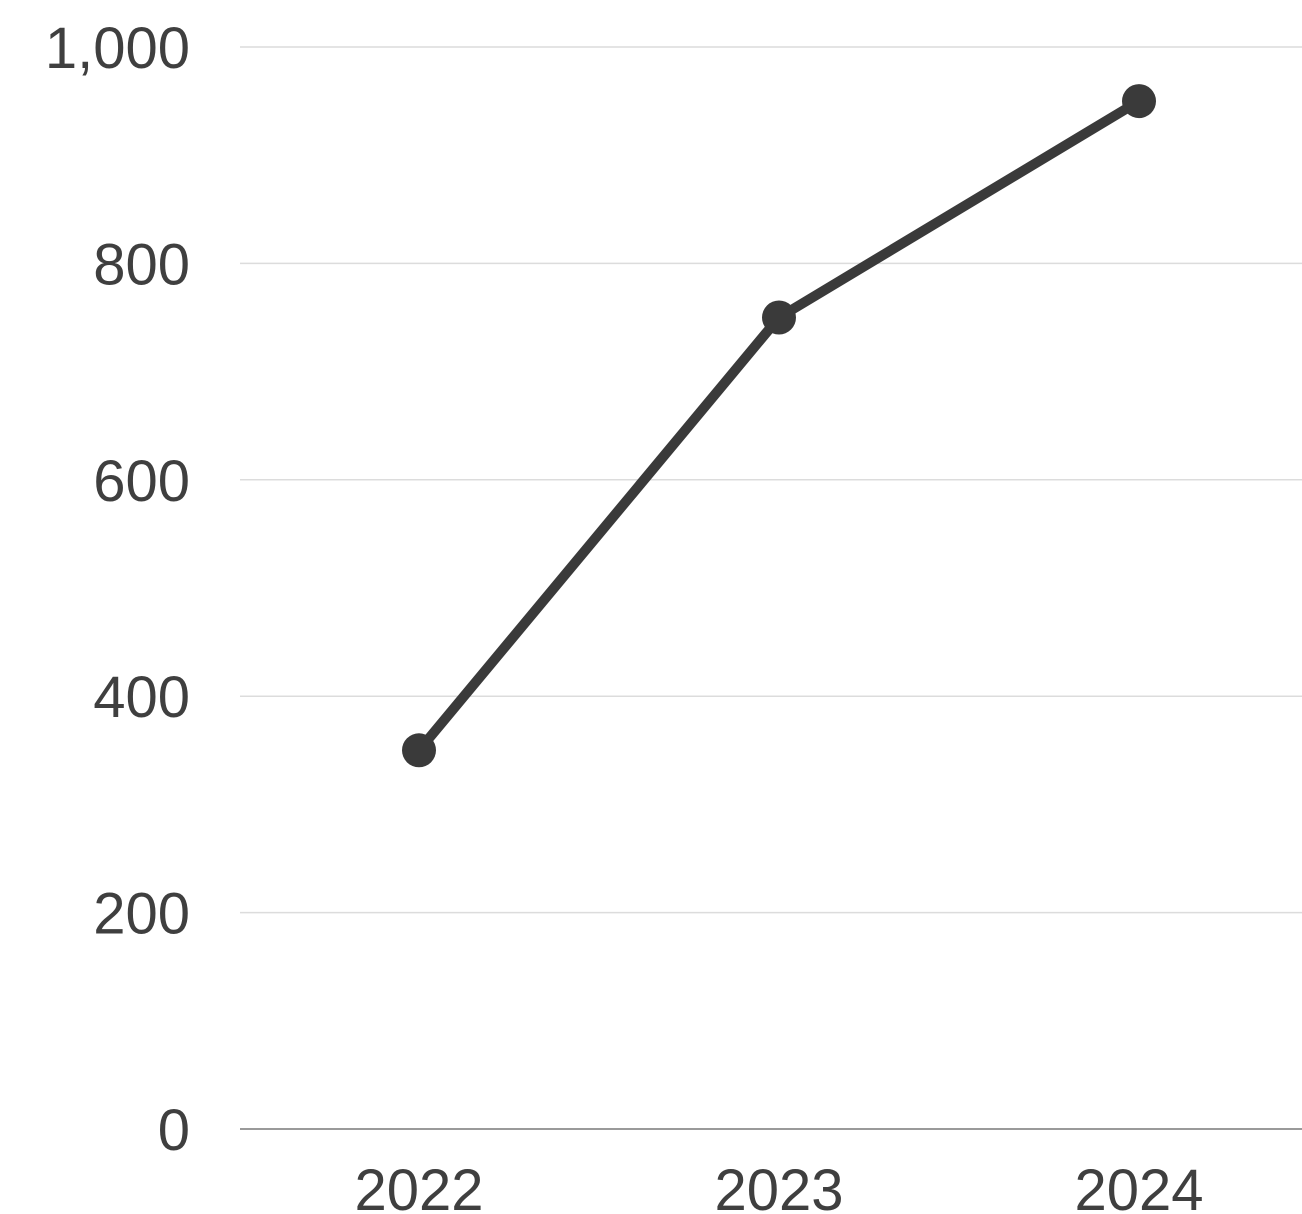 The height and width of the screenshot is (1214, 1302). What do you see at coordinates (174, 1130) in the screenshot?
I see `y-tick-label: 0` at bounding box center [174, 1130].